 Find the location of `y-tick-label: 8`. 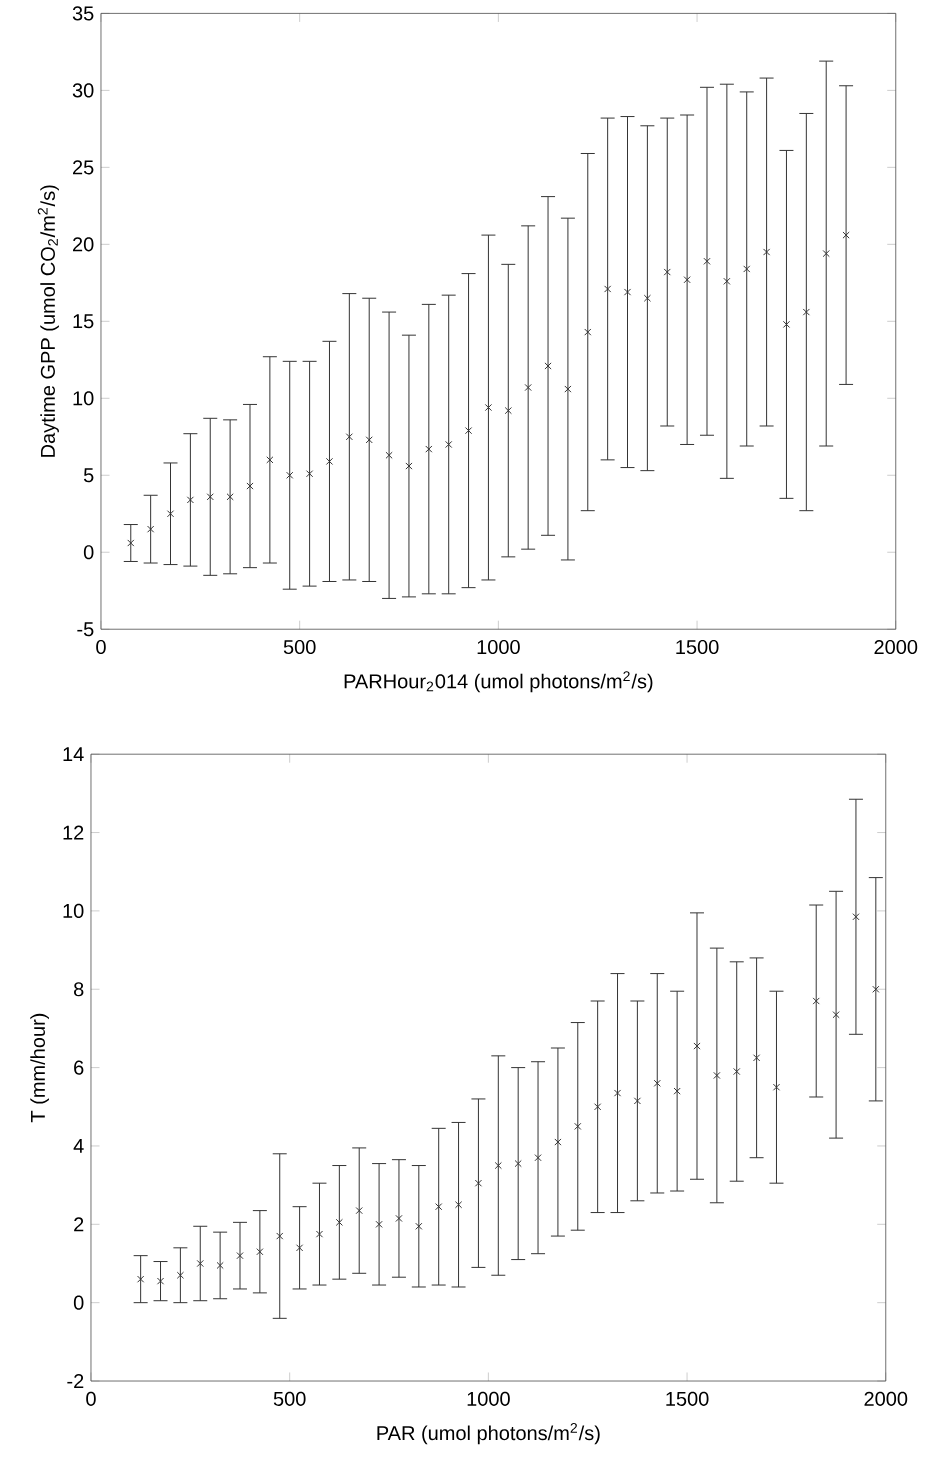

y-tick-label: 8 is located at coordinates (79, 989).